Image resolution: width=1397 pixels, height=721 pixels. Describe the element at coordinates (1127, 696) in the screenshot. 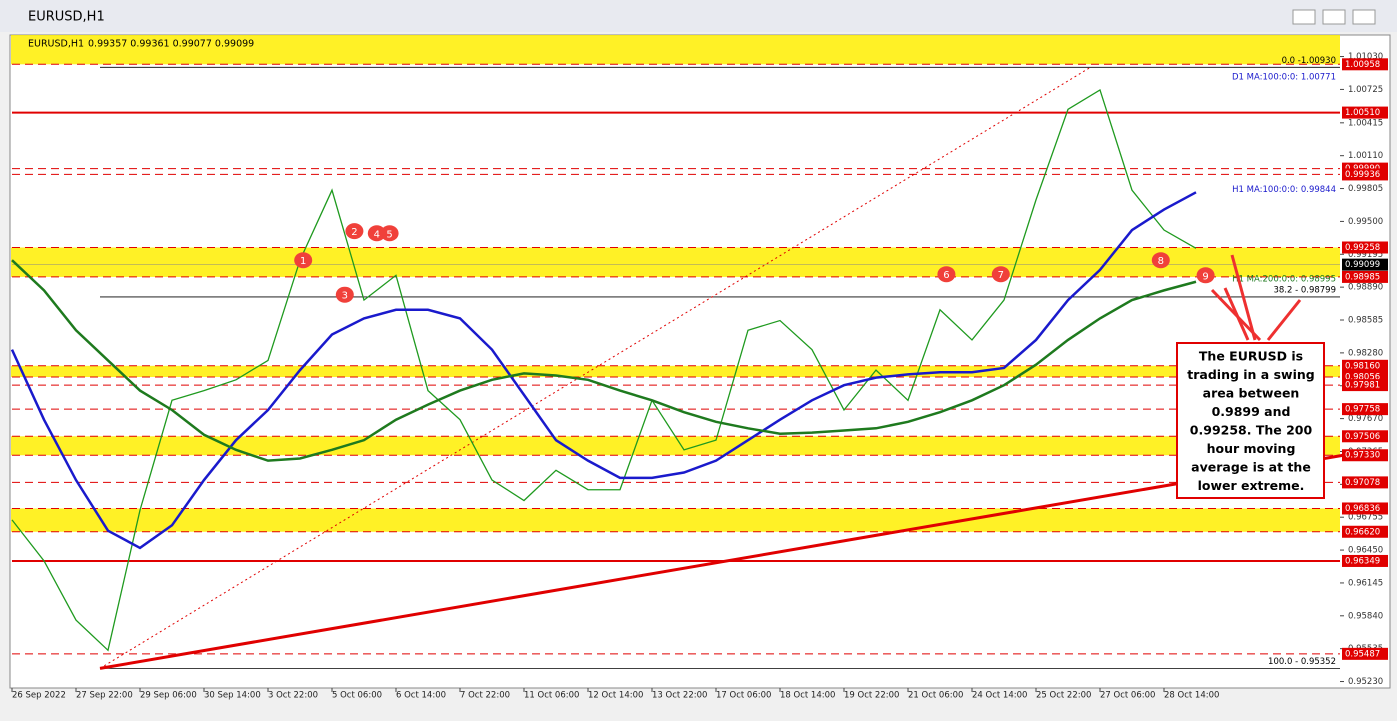

I see `x-tick-label: 27 Oct 06:00` at that location.